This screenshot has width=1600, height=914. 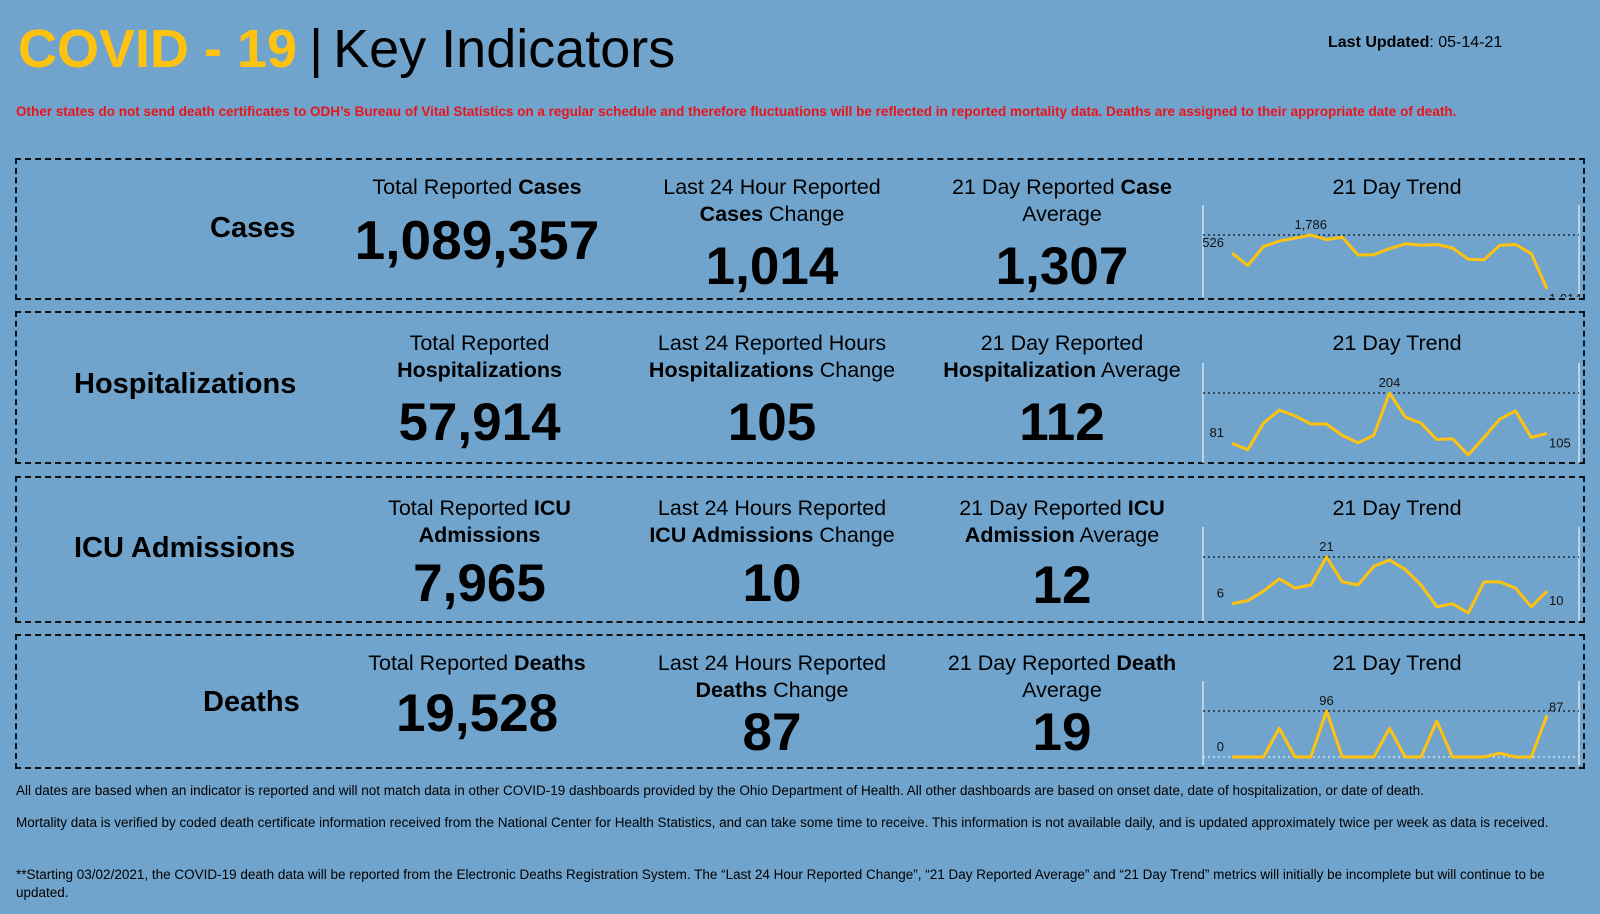 What do you see at coordinates (1466, 42) in the screenshot?
I see `last-updated-value: : 05-14-21` at bounding box center [1466, 42].